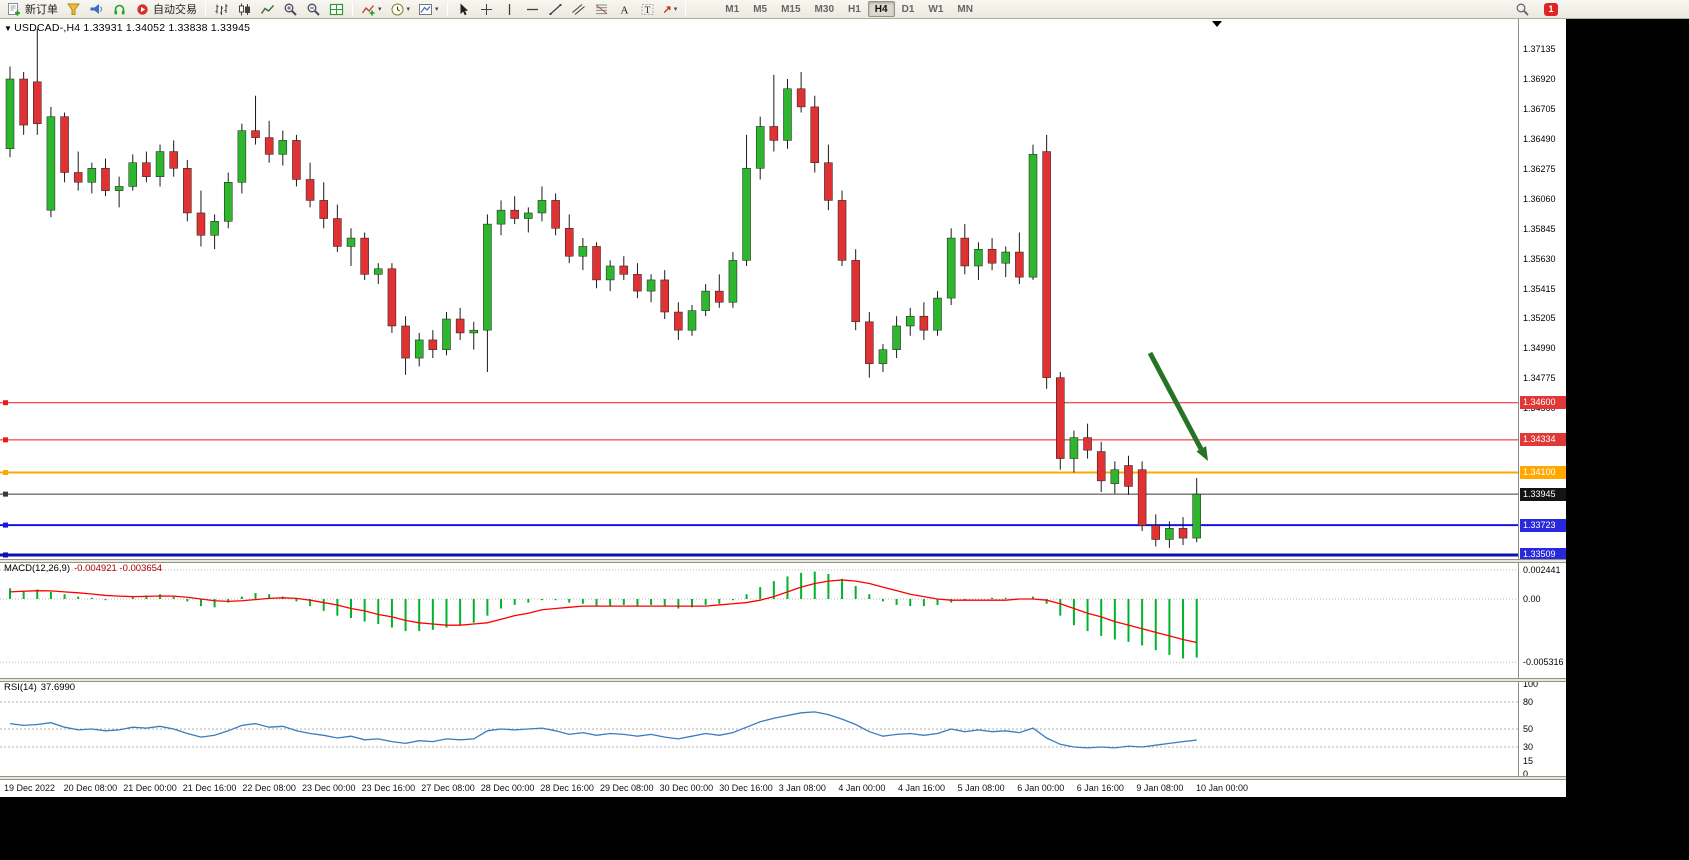 The height and width of the screenshot is (860, 1689). I want to click on notification-badge: 1, so click(1551, 9).